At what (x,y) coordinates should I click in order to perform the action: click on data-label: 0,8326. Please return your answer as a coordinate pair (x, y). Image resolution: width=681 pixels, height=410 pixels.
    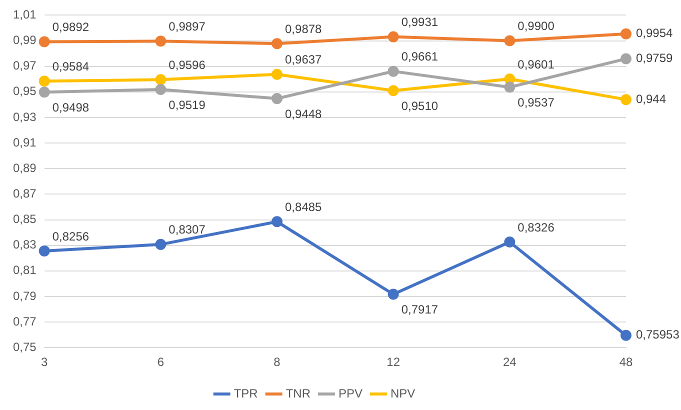
    Looking at the image, I should click on (536, 227).